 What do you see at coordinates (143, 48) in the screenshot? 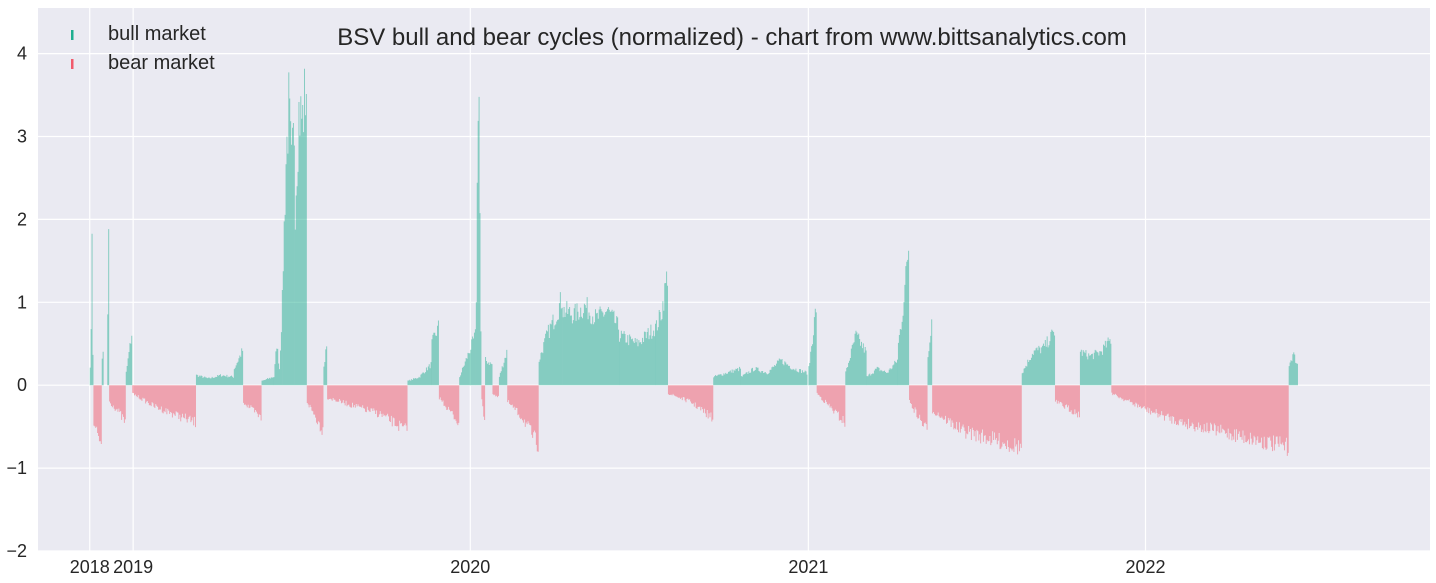
I see `legend: bull market bear market` at bounding box center [143, 48].